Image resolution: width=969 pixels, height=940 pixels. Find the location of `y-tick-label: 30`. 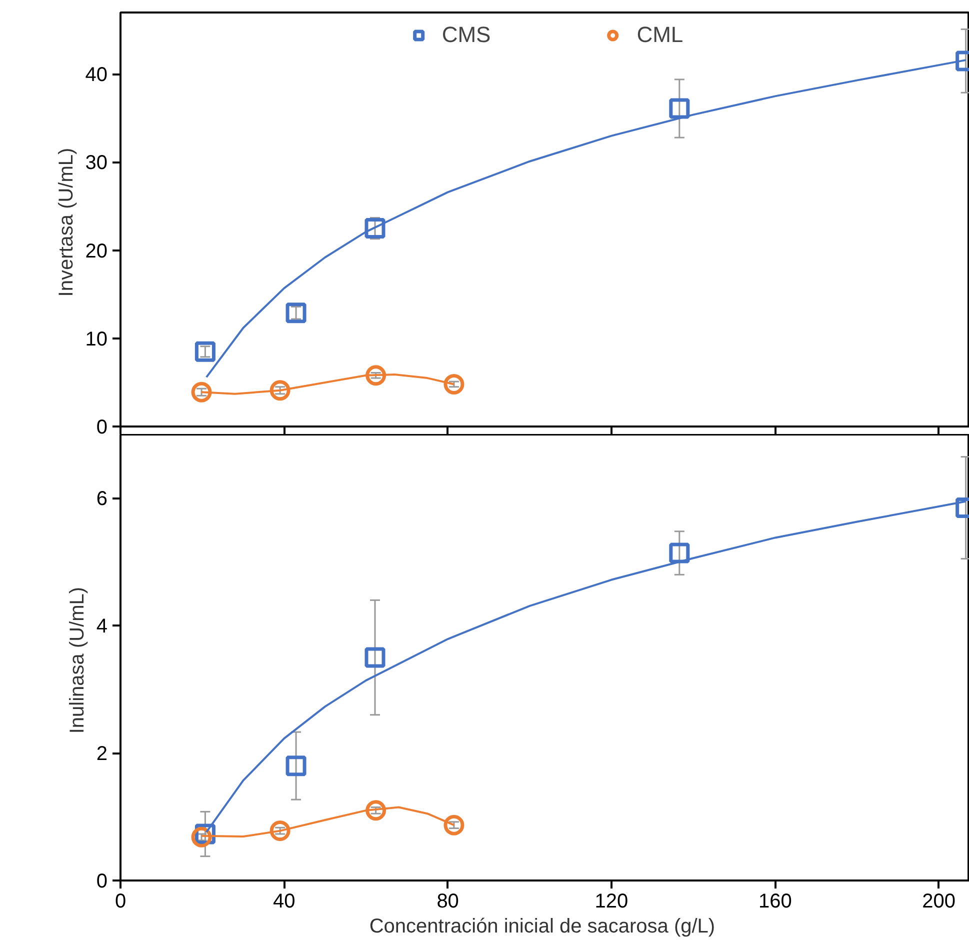

y-tick-label: 30 is located at coordinates (96, 163).